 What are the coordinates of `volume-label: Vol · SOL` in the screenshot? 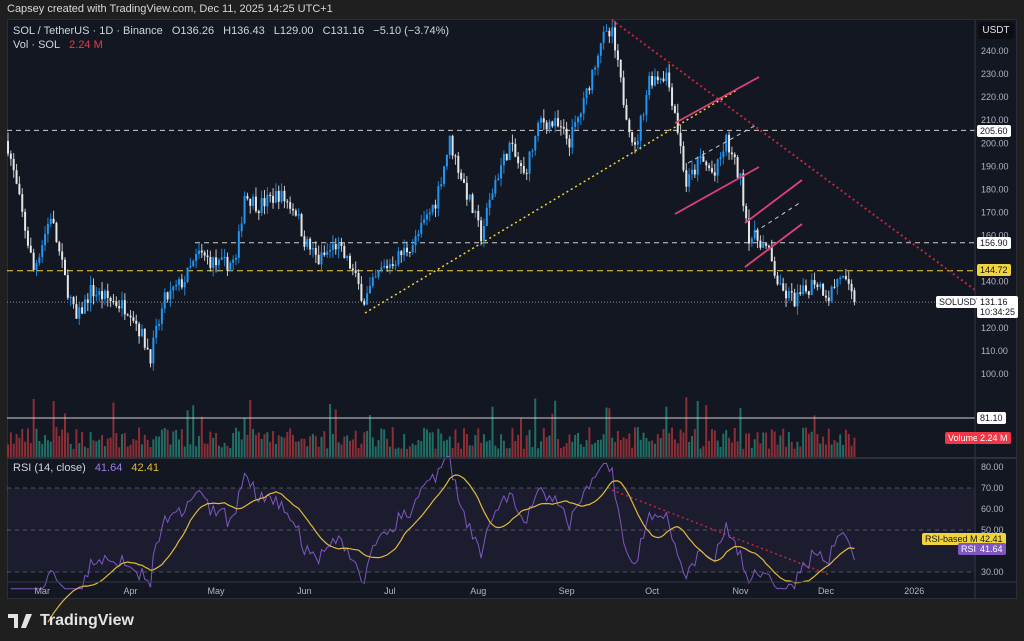 It's located at (37, 45).